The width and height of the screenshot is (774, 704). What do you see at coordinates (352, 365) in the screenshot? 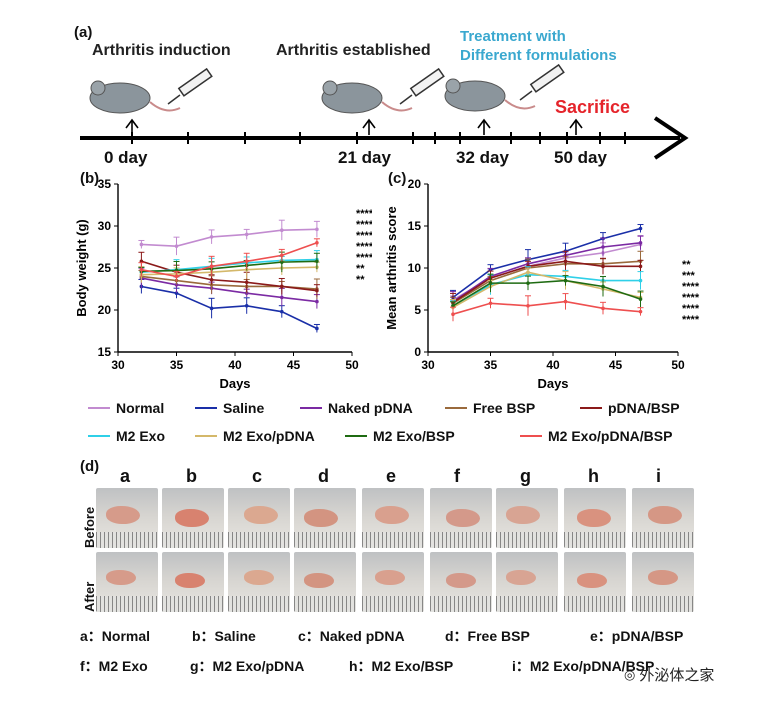
I see `bw-x-tick-label: 50` at bounding box center [352, 365].